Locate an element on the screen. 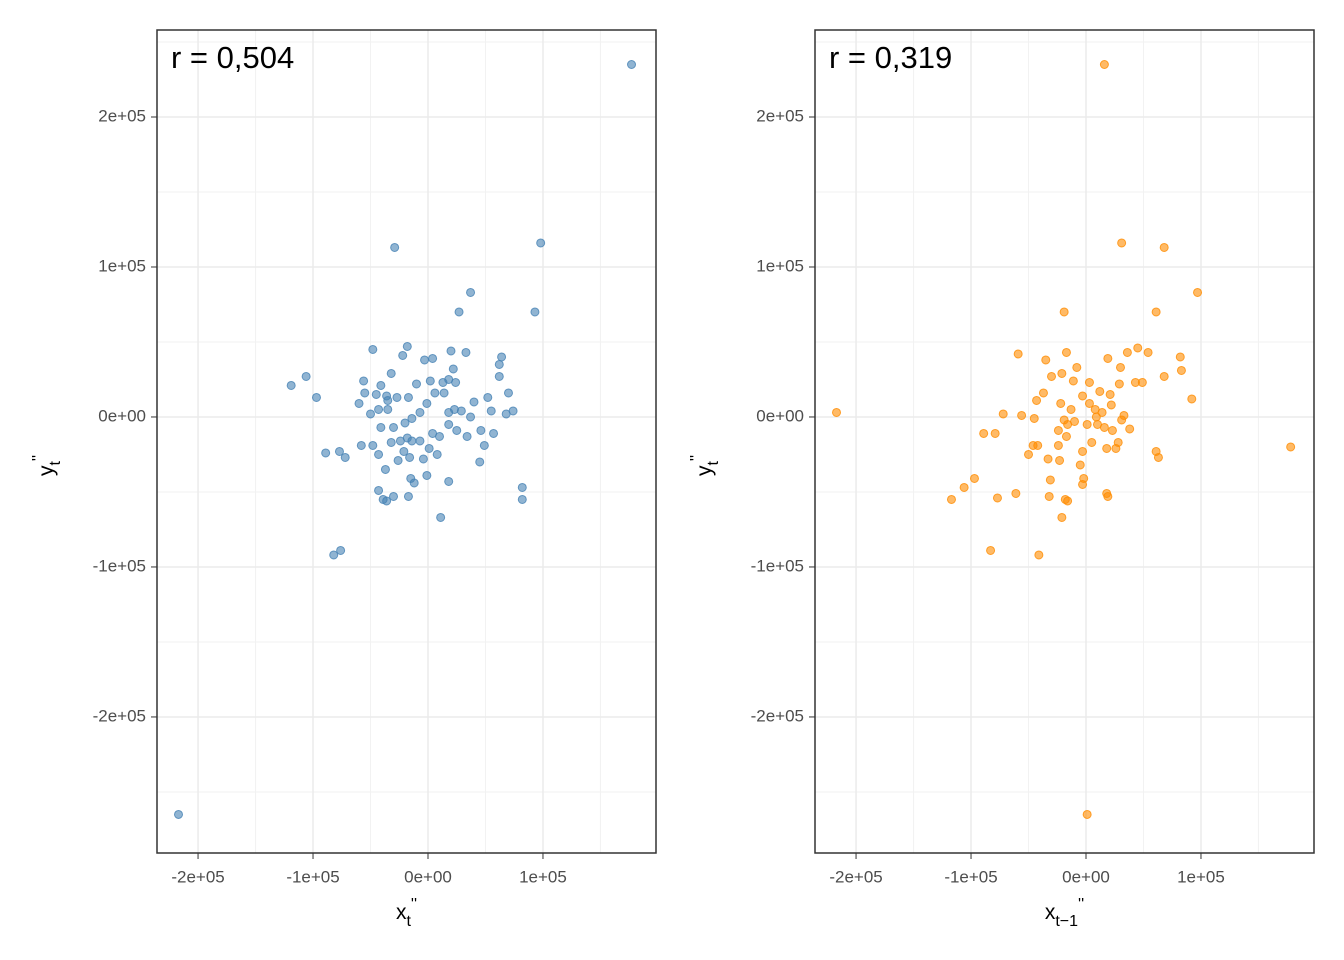 The height and width of the screenshot is (960, 1344). x-axis-title: xt−1'' is located at coordinates (1064, 913).